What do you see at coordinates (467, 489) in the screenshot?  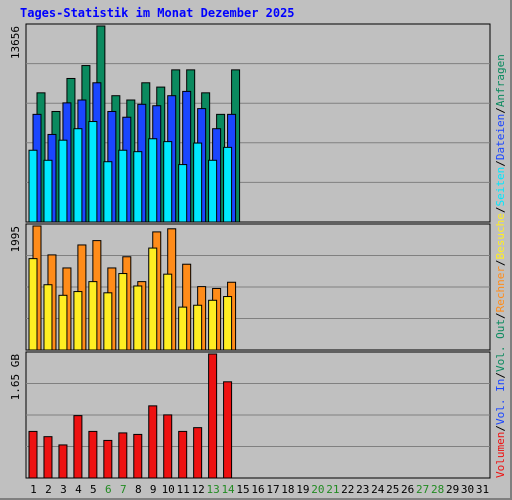 I see `x-tick-label-day-30: 30` at bounding box center [467, 489].